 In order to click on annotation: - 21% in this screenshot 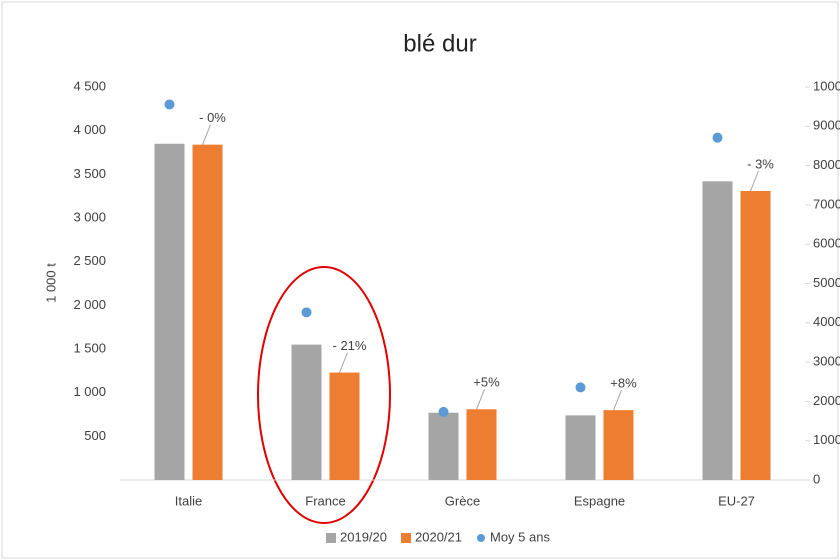, I will do `click(350, 345)`.